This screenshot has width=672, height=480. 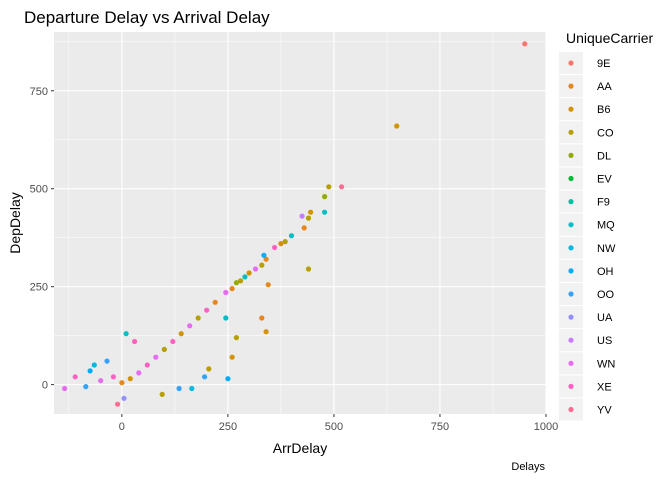 I want to click on legend-label-mq: MQ, so click(x=606, y=226).